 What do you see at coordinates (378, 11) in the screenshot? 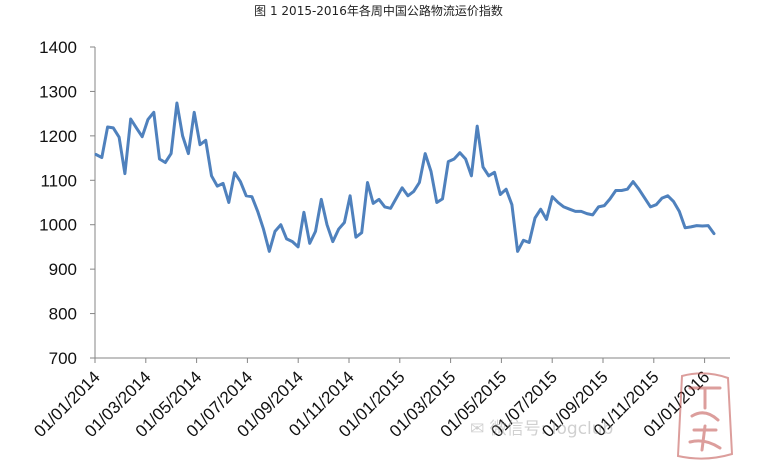
I see `chart-title: 图 1 2015-2016年各周中国公路物流运价指数` at bounding box center [378, 11].